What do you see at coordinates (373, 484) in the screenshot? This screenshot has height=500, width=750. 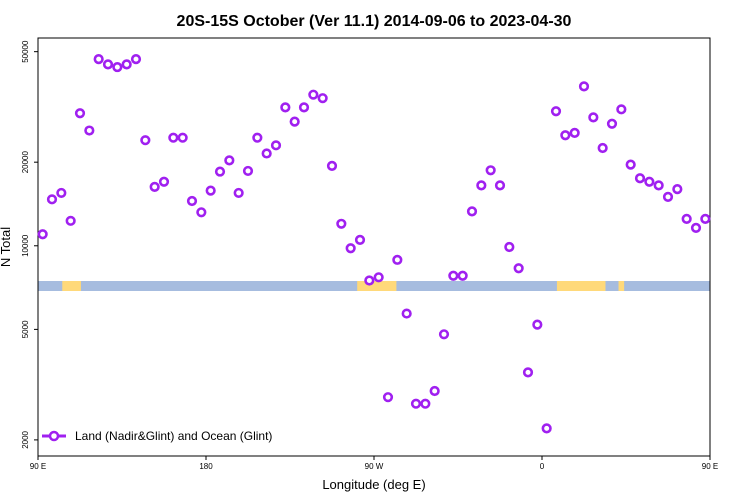 I see `x-axis-label: Longitude (deg E)` at bounding box center [373, 484].